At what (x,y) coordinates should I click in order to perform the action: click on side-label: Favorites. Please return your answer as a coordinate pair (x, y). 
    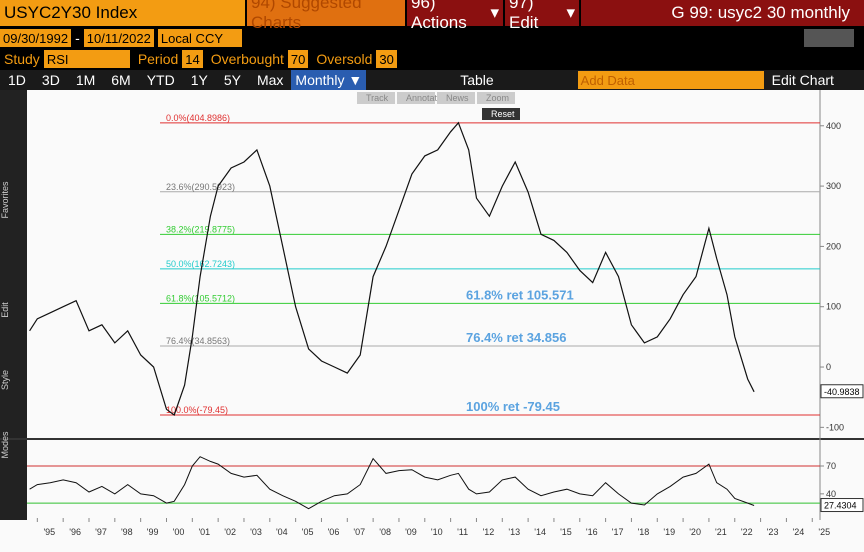
    Looking at the image, I should click on (5, 200).